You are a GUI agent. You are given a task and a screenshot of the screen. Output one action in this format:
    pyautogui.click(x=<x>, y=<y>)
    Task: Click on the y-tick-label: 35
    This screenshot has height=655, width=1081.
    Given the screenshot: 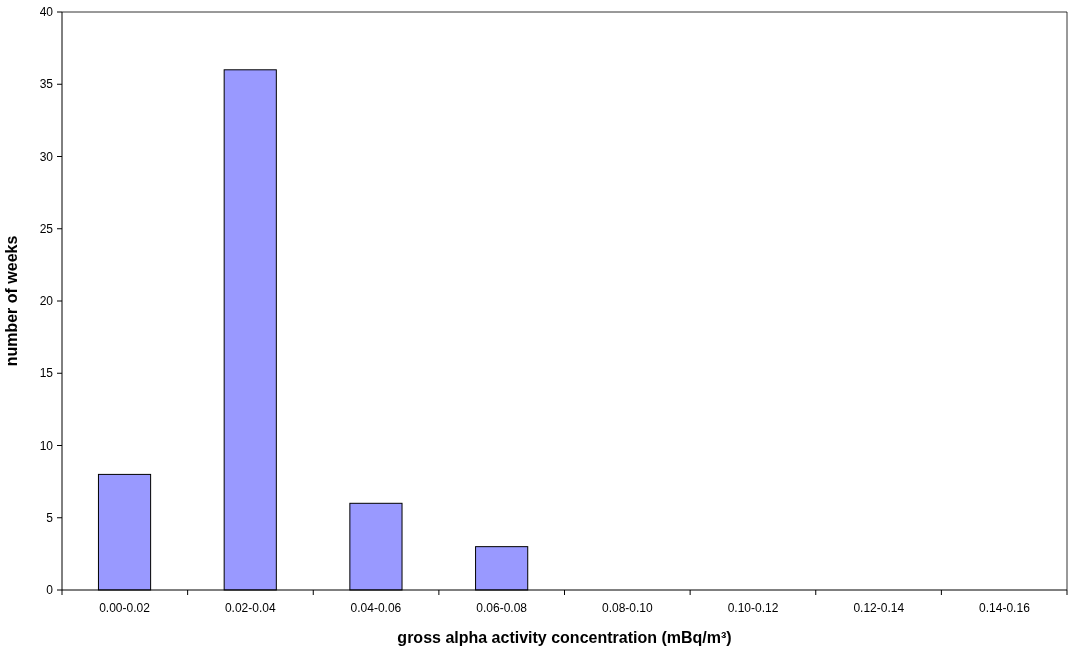 What is the action you would take?
    pyautogui.click(x=46, y=84)
    